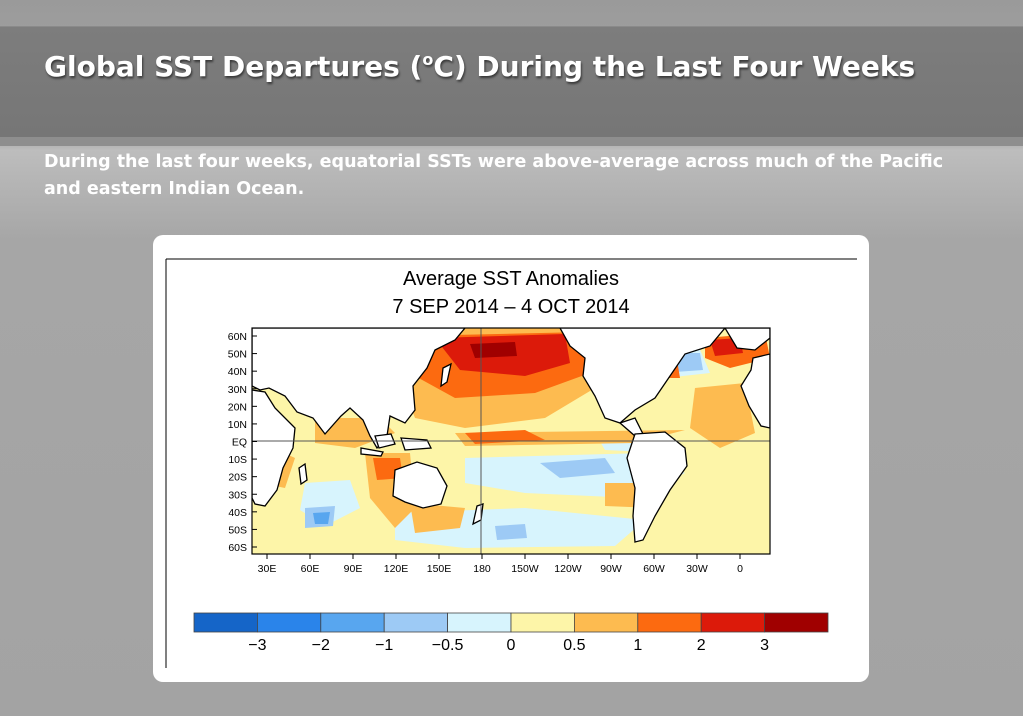  Describe the element at coordinates (740, 569) in the screenshot. I see `lon-tick-label: 0` at that location.